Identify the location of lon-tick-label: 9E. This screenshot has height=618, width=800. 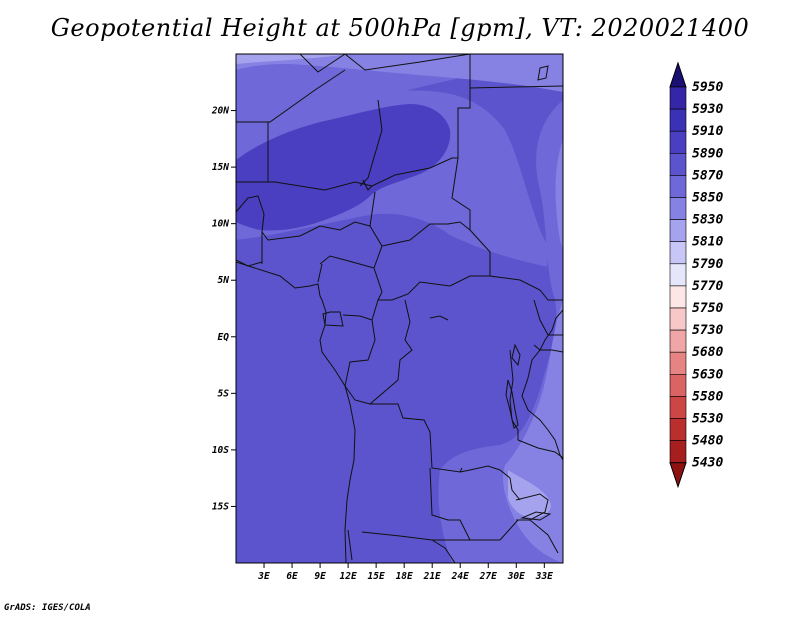
(320, 576).